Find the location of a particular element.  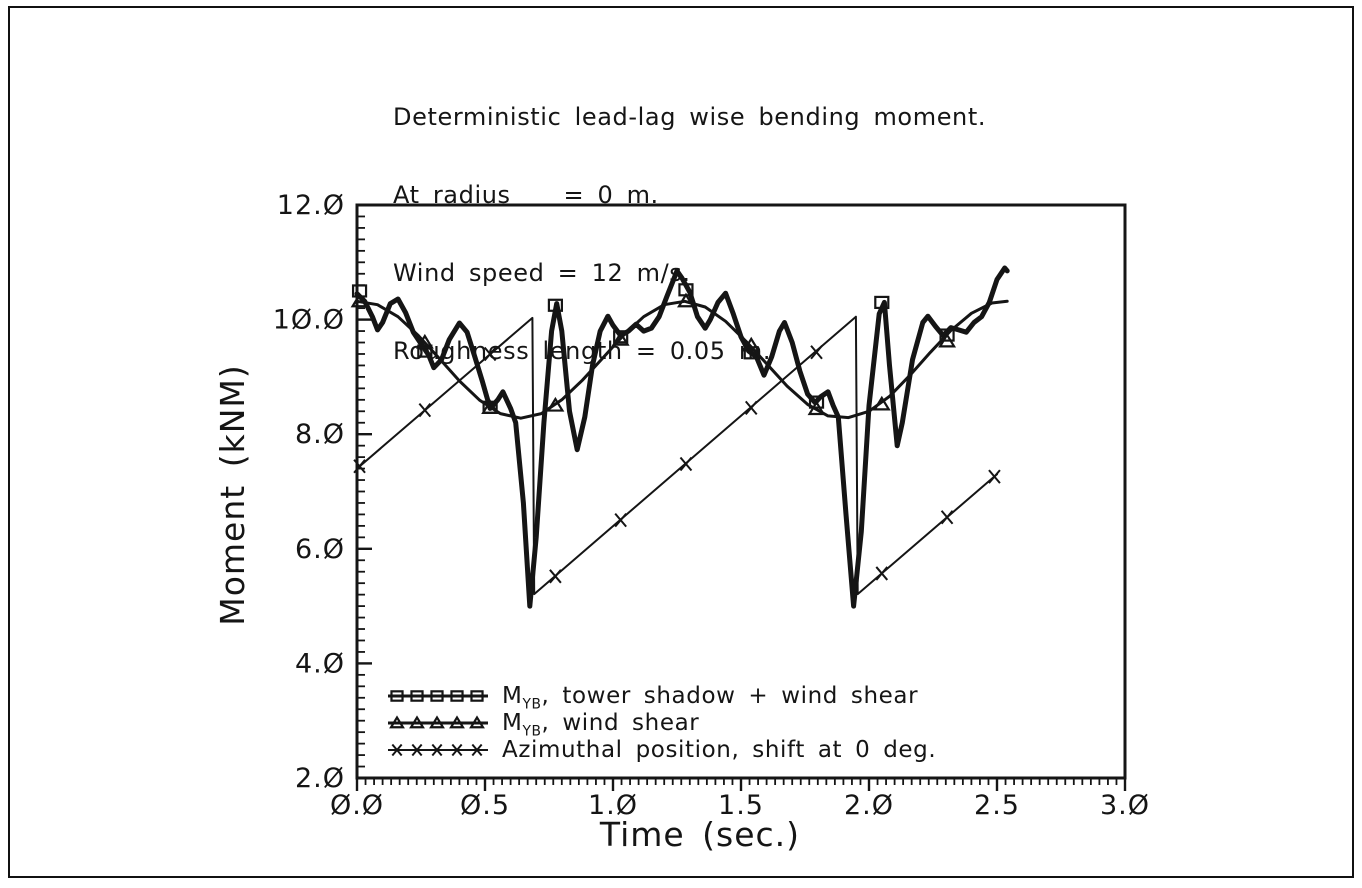

legend-swatch-x-series is located at coordinates (438, 749).